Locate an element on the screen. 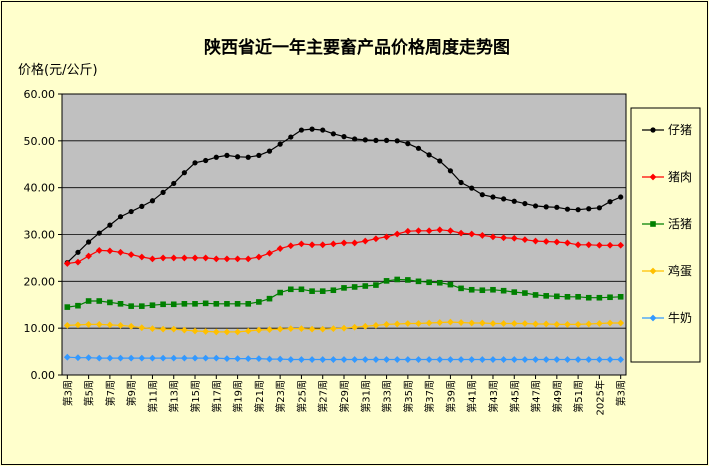 This screenshot has height=466, width=709. x-tick-label: 第3周 is located at coordinates (621, 393).